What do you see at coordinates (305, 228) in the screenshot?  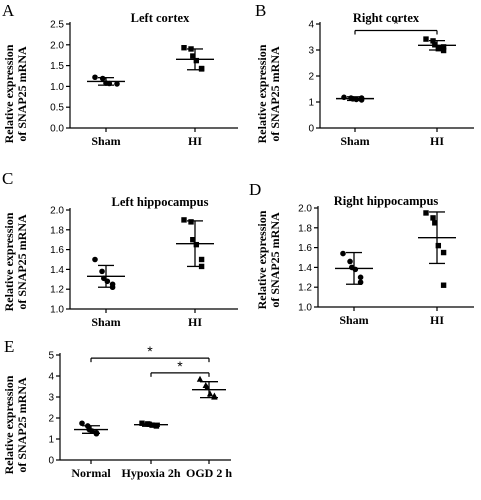 I see `y-tick-label: 1.8` at bounding box center [305, 228].